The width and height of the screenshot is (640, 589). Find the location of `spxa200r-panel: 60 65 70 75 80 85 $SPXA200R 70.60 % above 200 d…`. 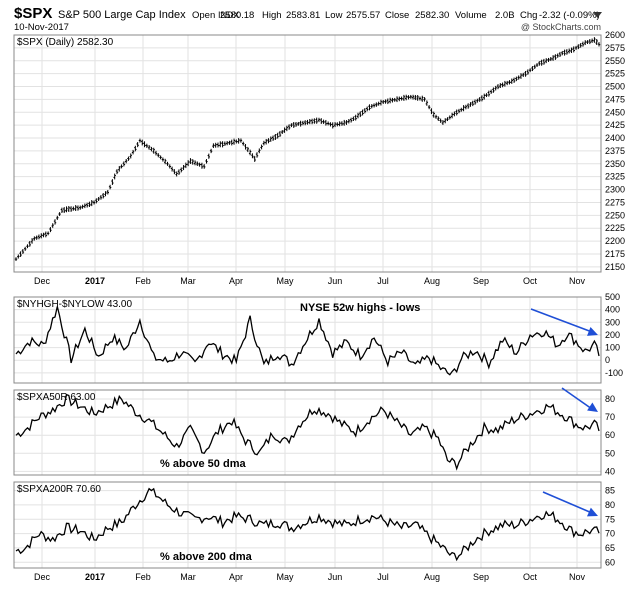

spxa200r-panel: 60 65 70 75 80 85 $SPXA200R 70.60 % above 200 d… is located at coordinates (314, 525).